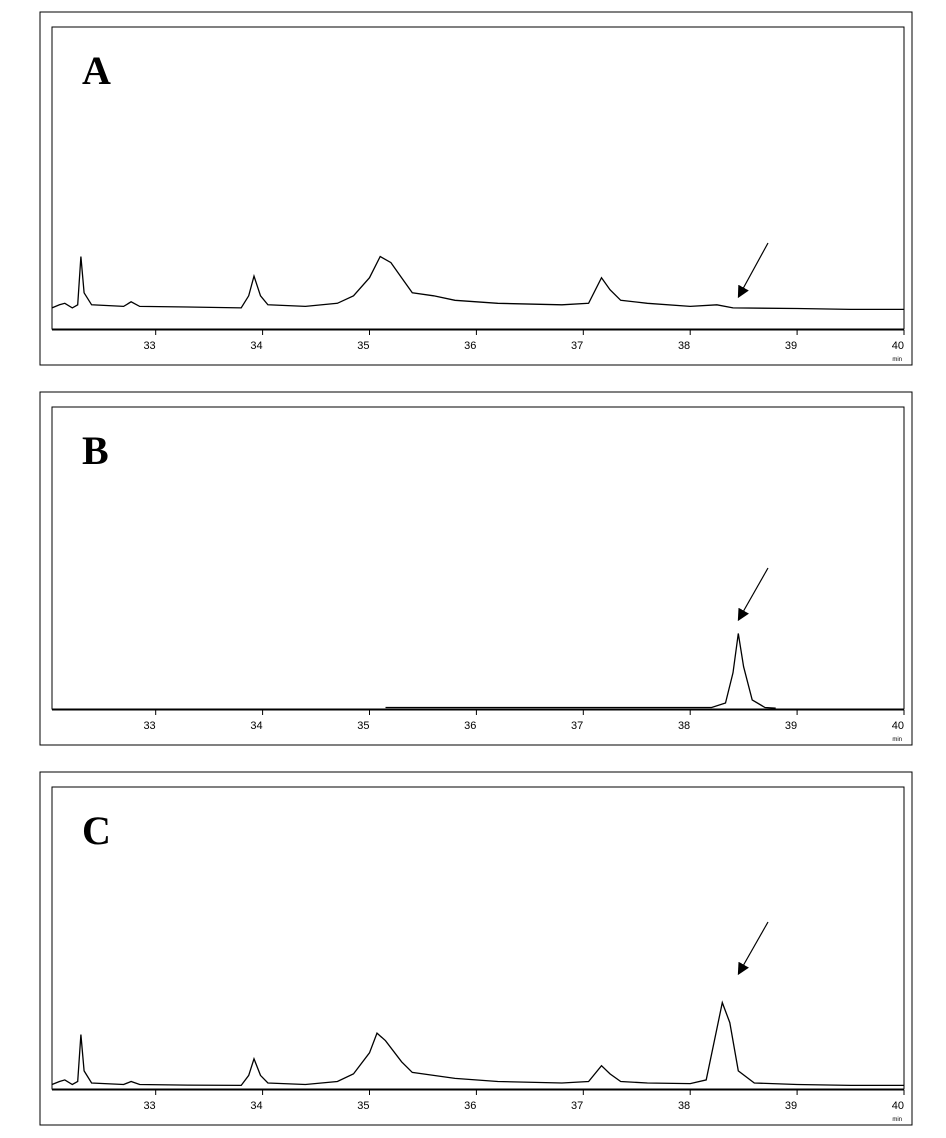  What do you see at coordinates (95, 450) in the screenshot?
I see `panel-label: B` at bounding box center [95, 450].